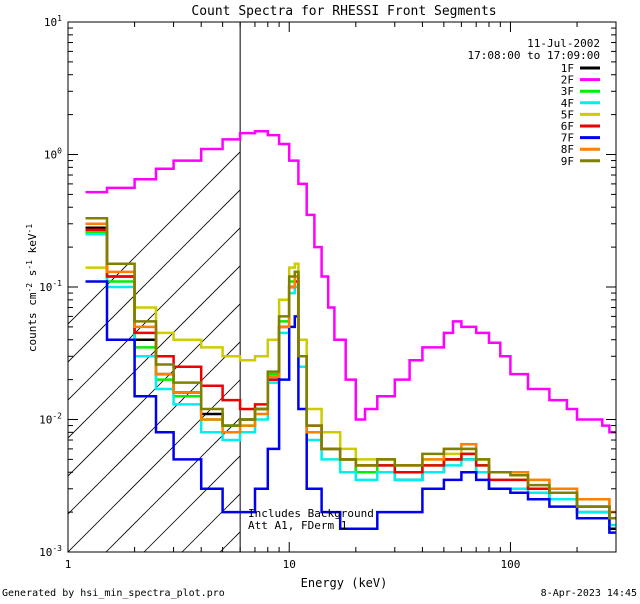 The width and height of the screenshot is (640, 604). Describe the element at coordinates (511, 564) in the screenshot. I see `x-tick-label: 100` at that location.